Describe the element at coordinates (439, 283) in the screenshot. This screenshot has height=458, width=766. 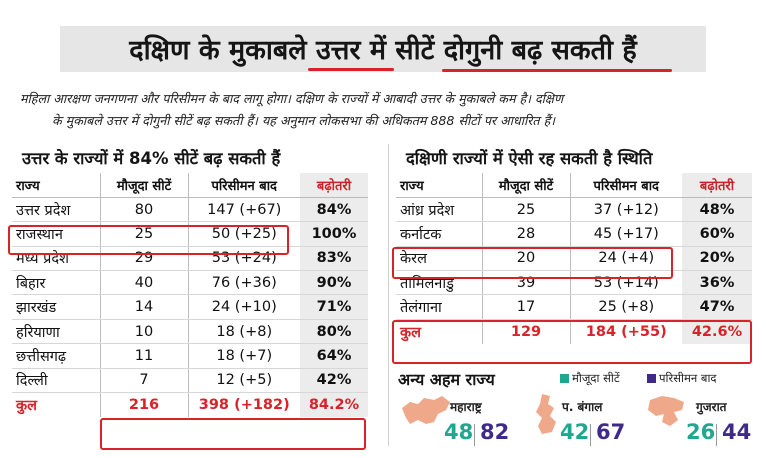
I see `state-cell: तामिलनाडु` at that location.